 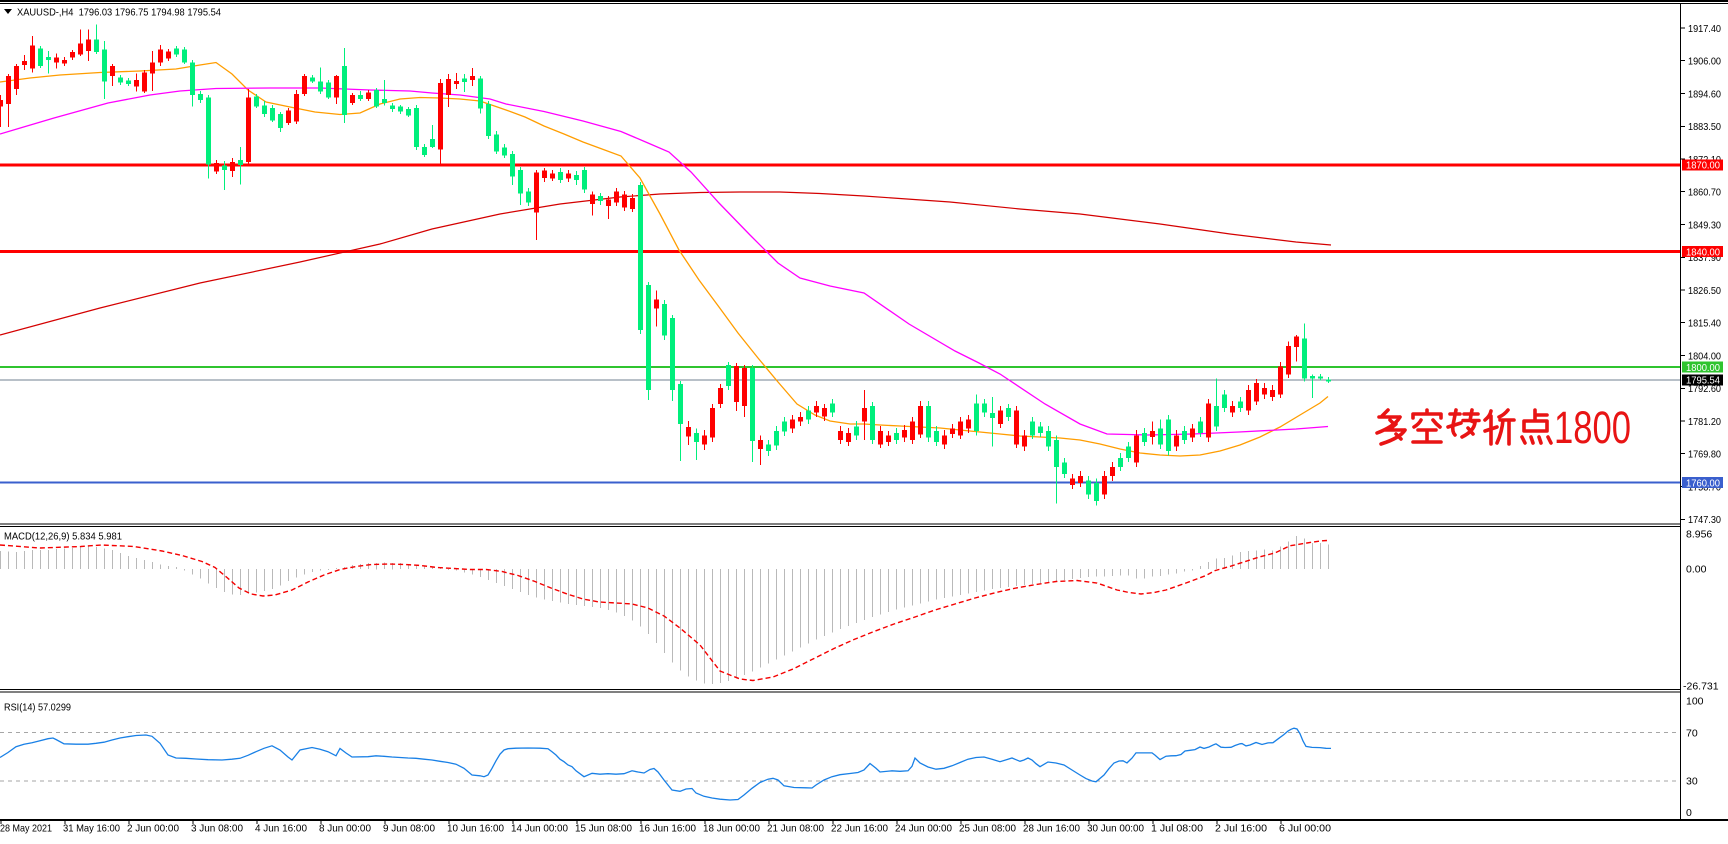 I want to click on svg-text: 1906.00, so click(x=1704, y=62).